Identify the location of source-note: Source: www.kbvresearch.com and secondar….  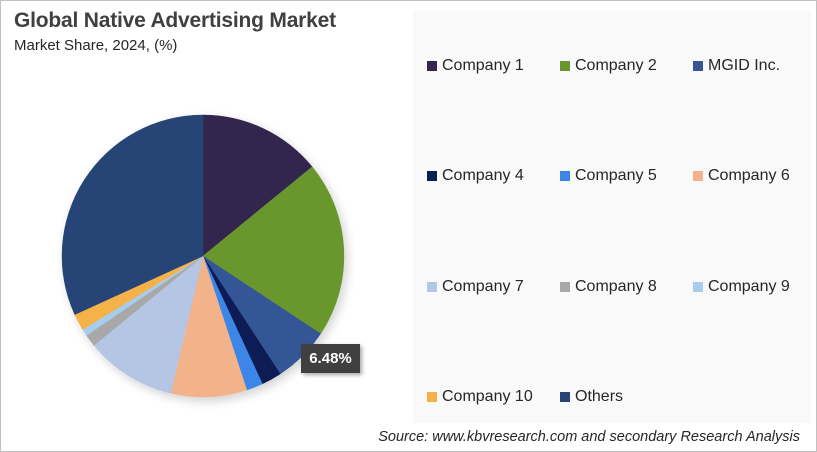
(589, 437).